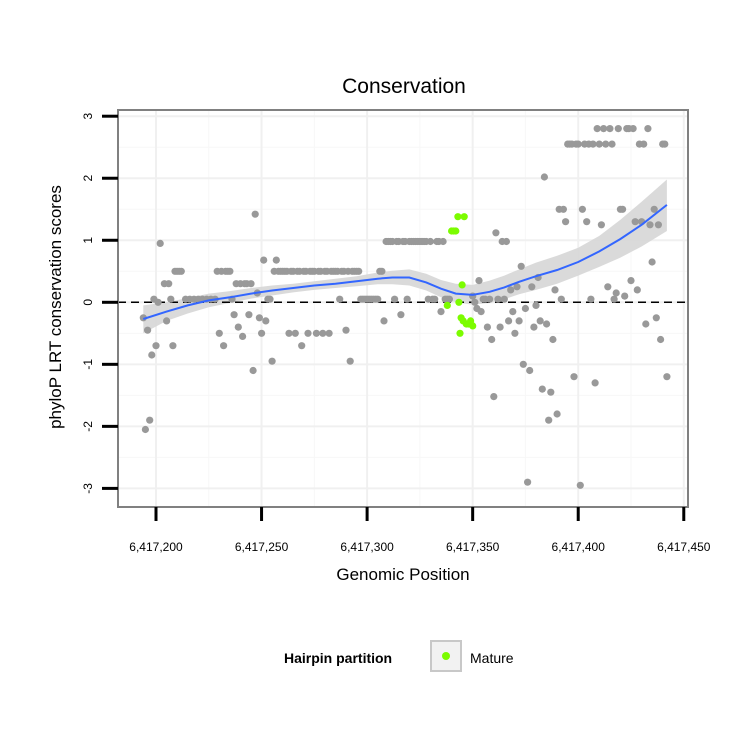 The image size is (750, 750). I want to click on x-tick-label: 6,417,400, so click(579, 547).